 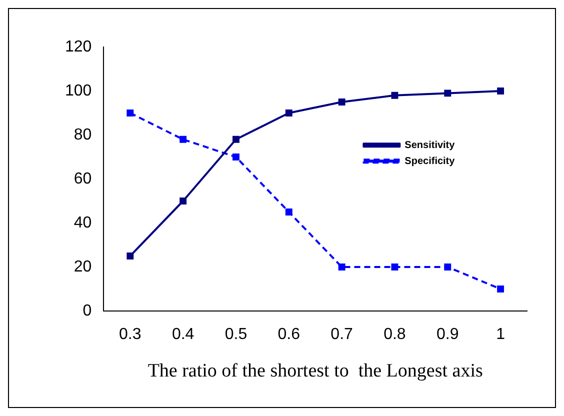 What do you see at coordinates (183, 335) in the screenshot?
I see `x-tick-label: 0.4` at bounding box center [183, 335].